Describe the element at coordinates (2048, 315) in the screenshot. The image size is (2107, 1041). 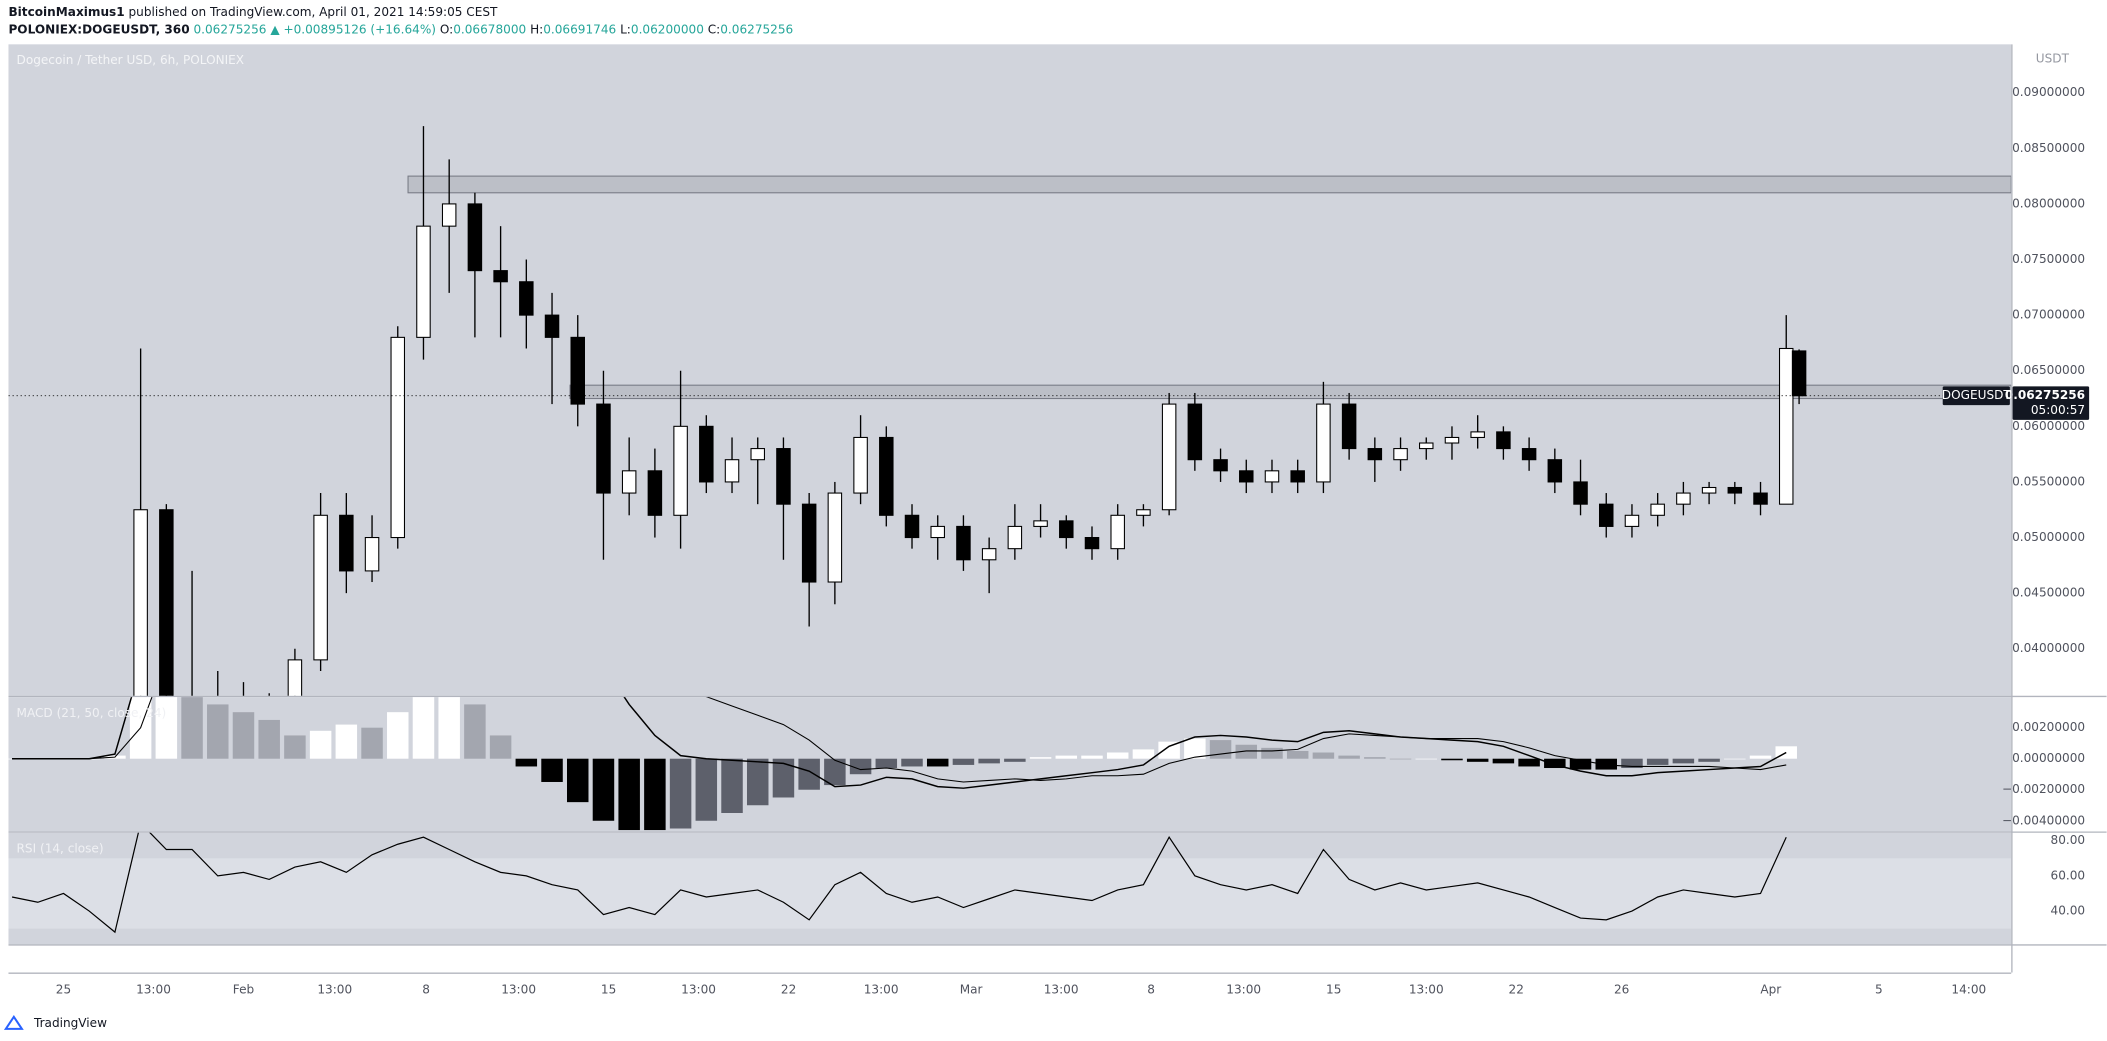
I see `y-tick-label: 0.07000000` at that location.